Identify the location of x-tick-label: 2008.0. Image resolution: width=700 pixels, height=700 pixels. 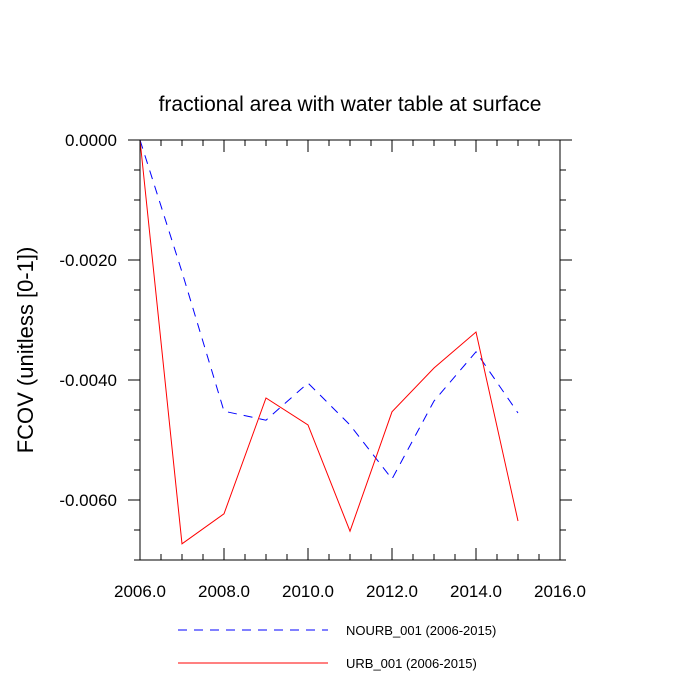
(224, 591).